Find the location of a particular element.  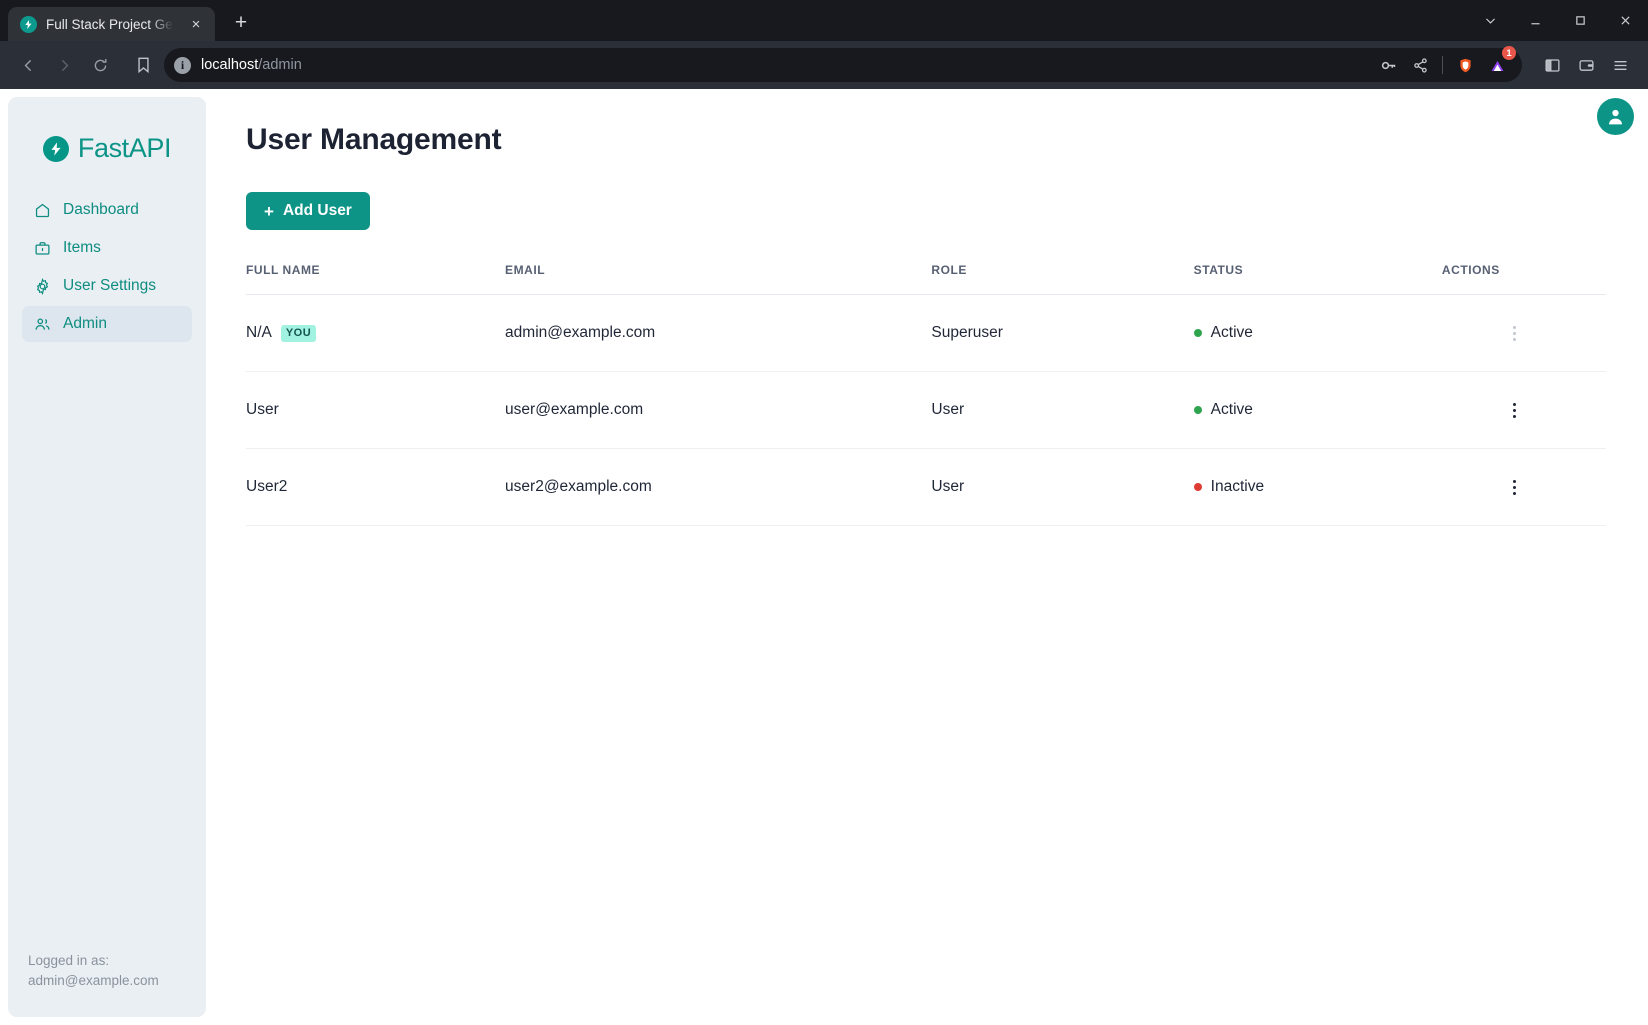

key-icon is located at coordinates (1388, 65).